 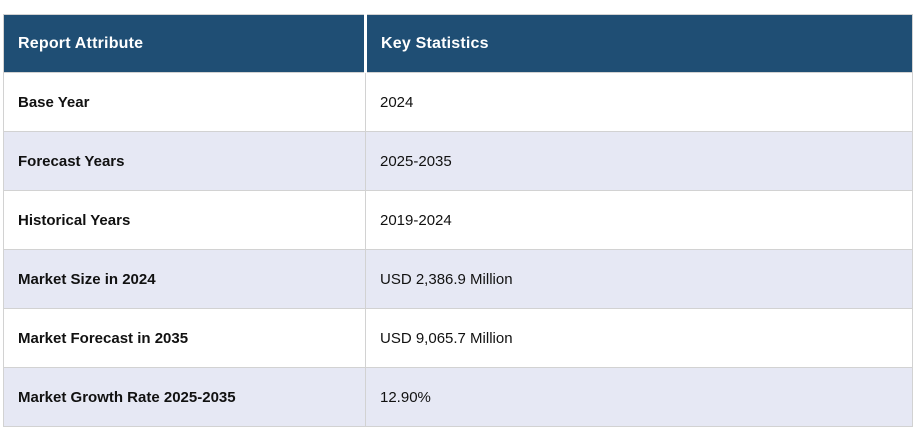 I want to click on column-header-report-attribute: Report Attribute, so click(x=185, y=43).